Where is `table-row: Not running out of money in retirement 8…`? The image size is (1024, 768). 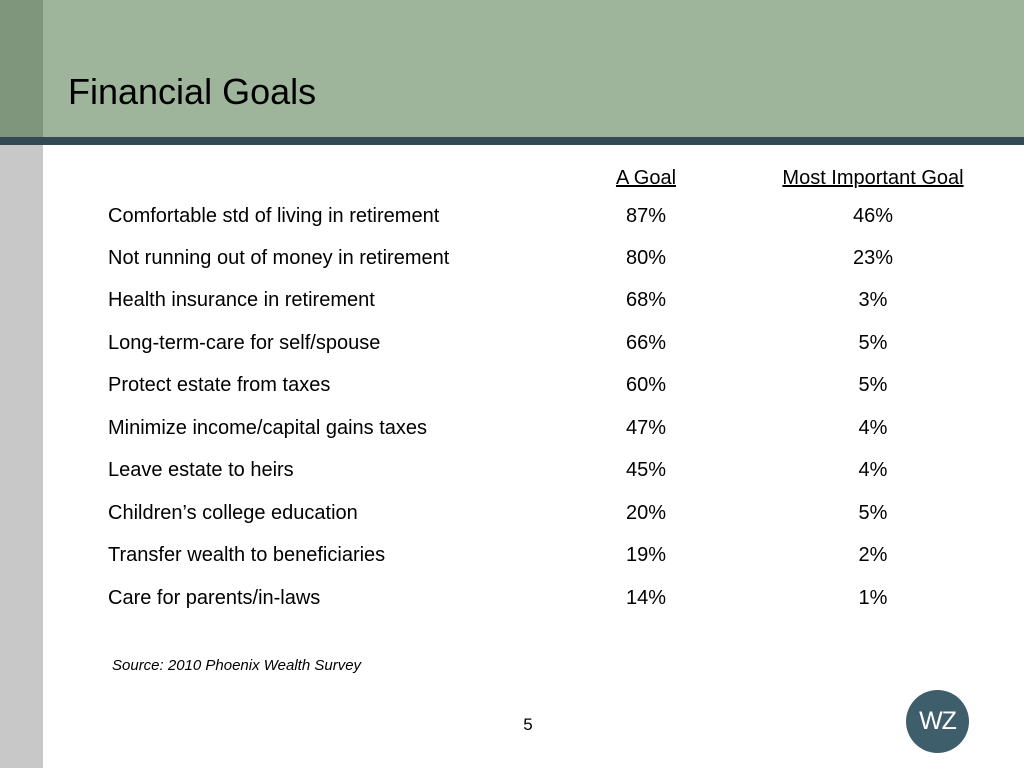
table-row: Not running out of money in retirement 8… is located at coordinates (553, 258).